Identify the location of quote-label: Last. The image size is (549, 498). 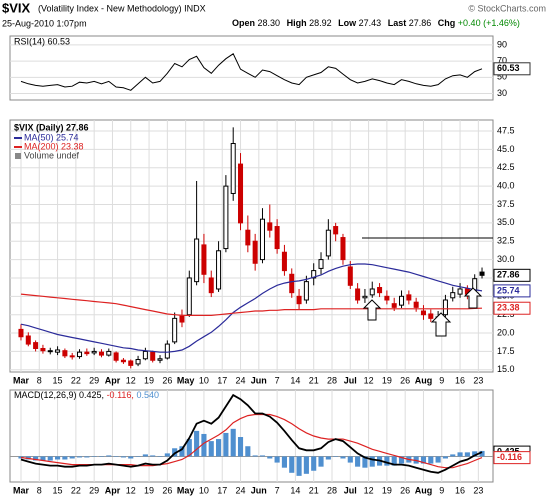
(397, 23).